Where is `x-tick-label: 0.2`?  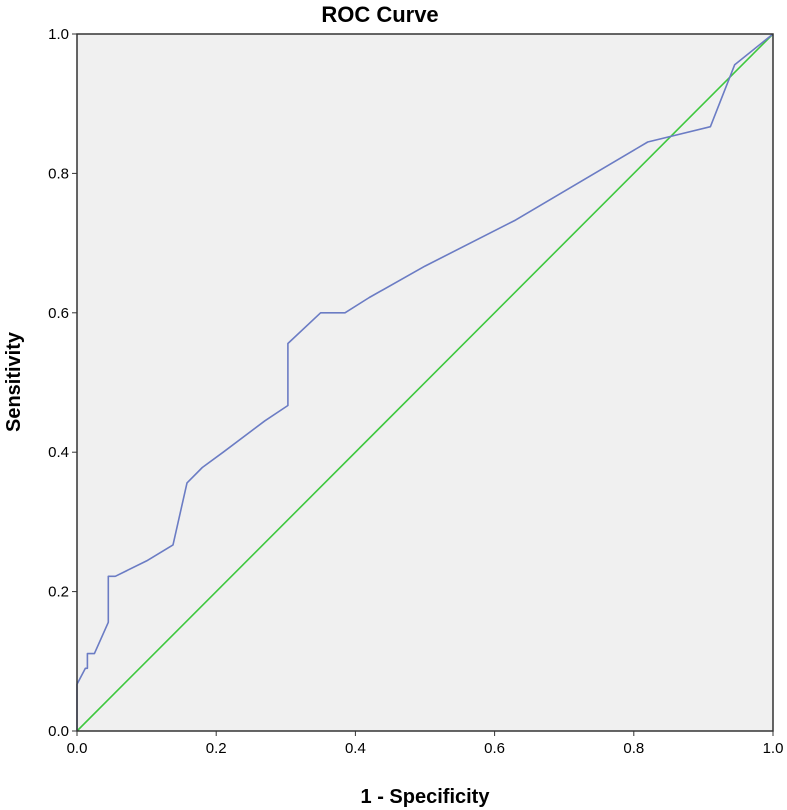 x-tick-label: 0.2 is located at coordinates (216, 748).